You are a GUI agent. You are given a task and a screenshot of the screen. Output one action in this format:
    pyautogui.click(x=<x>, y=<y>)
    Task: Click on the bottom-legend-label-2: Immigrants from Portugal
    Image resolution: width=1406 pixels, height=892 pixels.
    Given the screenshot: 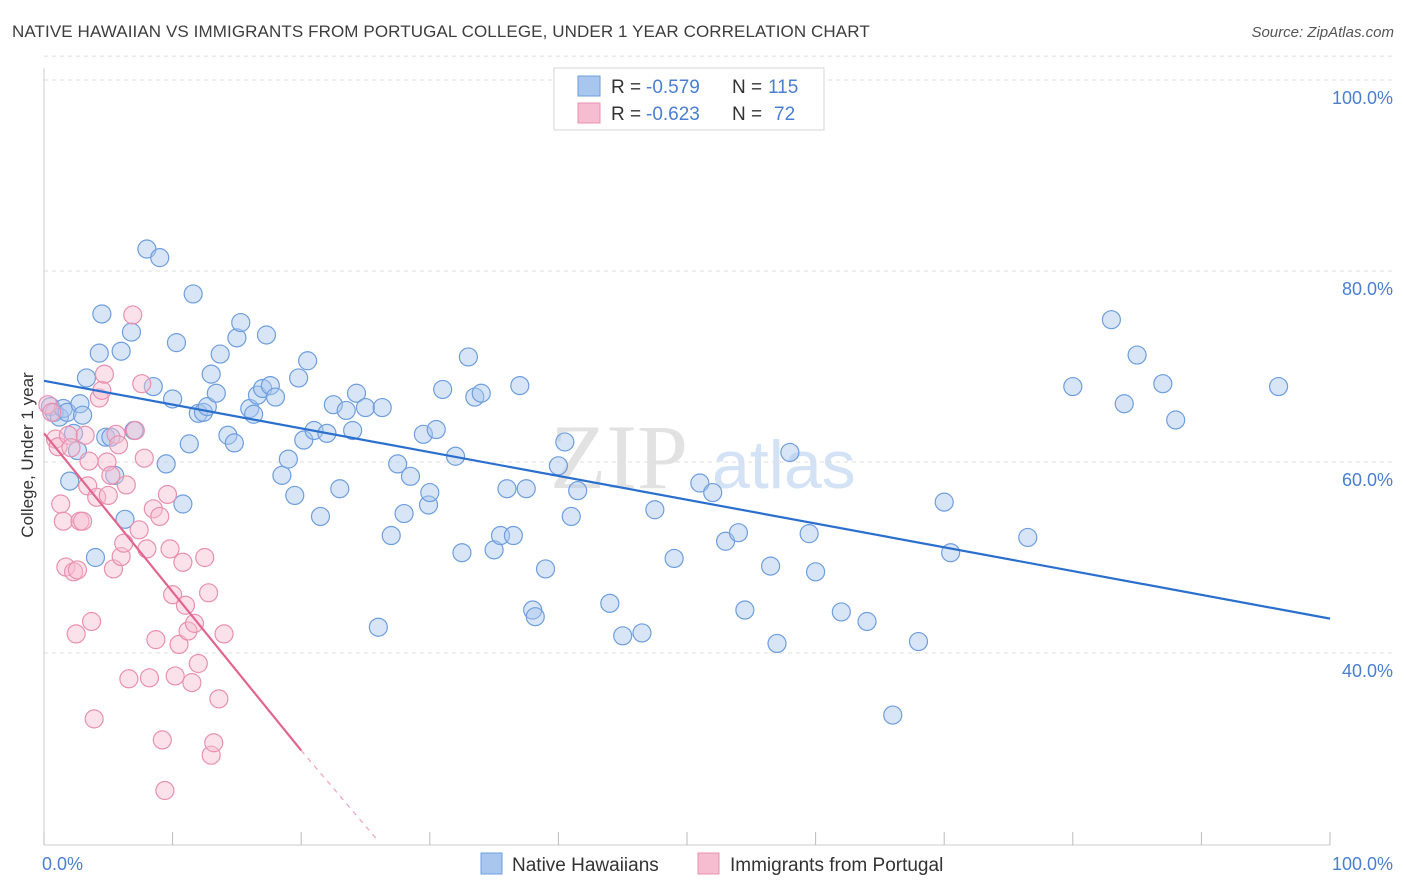 What is the action you would take?
    pyautogui.click(x=836, y=865)
    